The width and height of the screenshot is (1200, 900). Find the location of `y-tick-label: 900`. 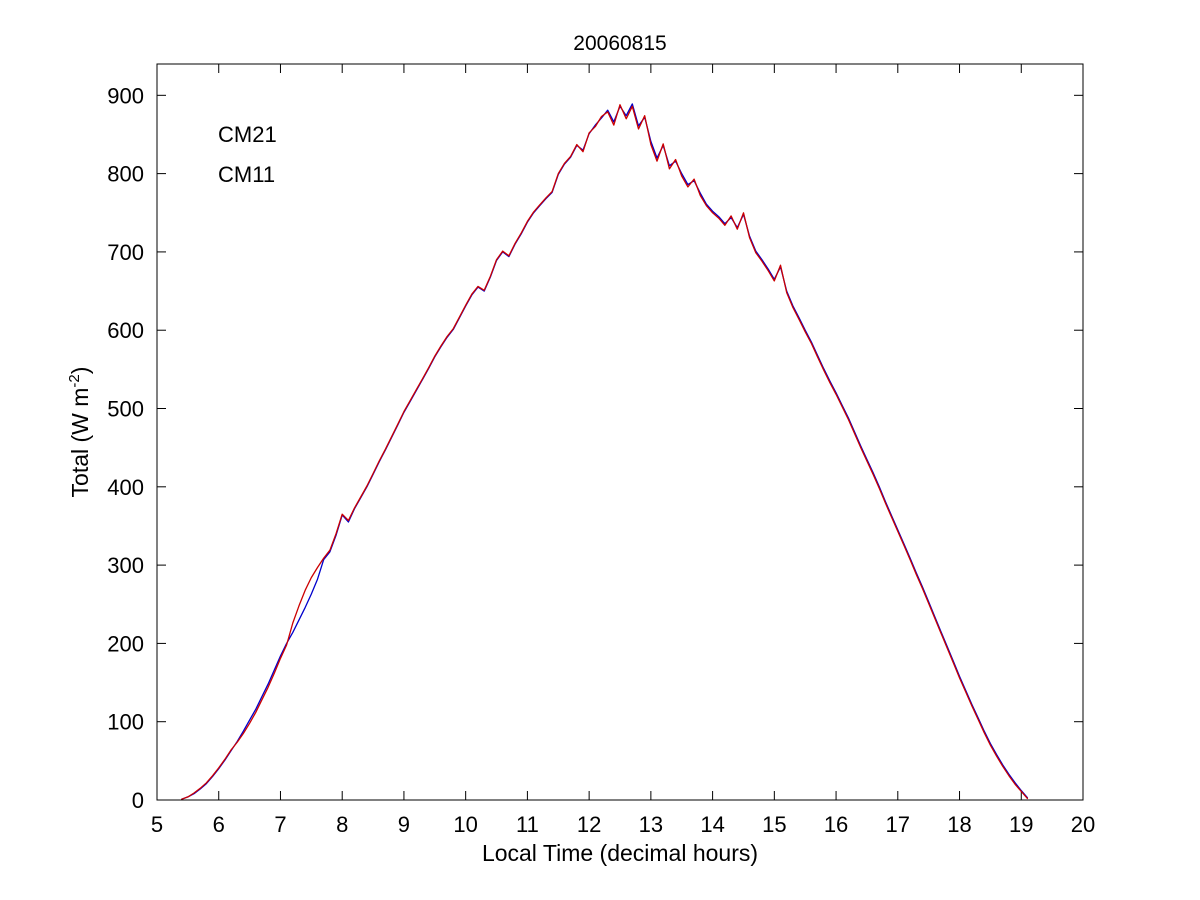

y-tick-label: 900 is located at coordinates (125, 95).